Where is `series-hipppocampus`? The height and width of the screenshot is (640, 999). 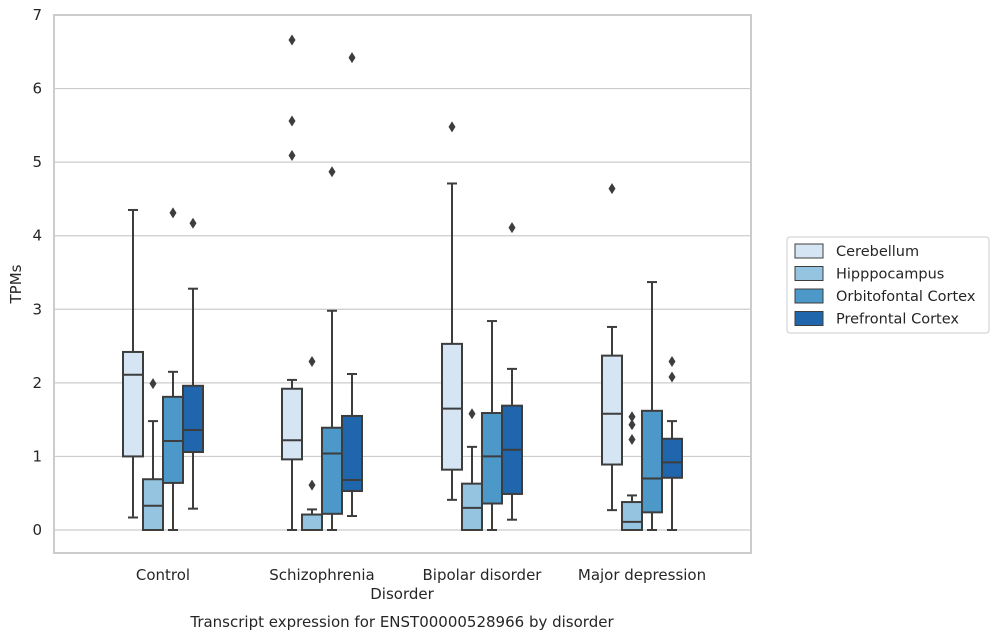
series-hipppocampus is located at coordinates (392, 444).